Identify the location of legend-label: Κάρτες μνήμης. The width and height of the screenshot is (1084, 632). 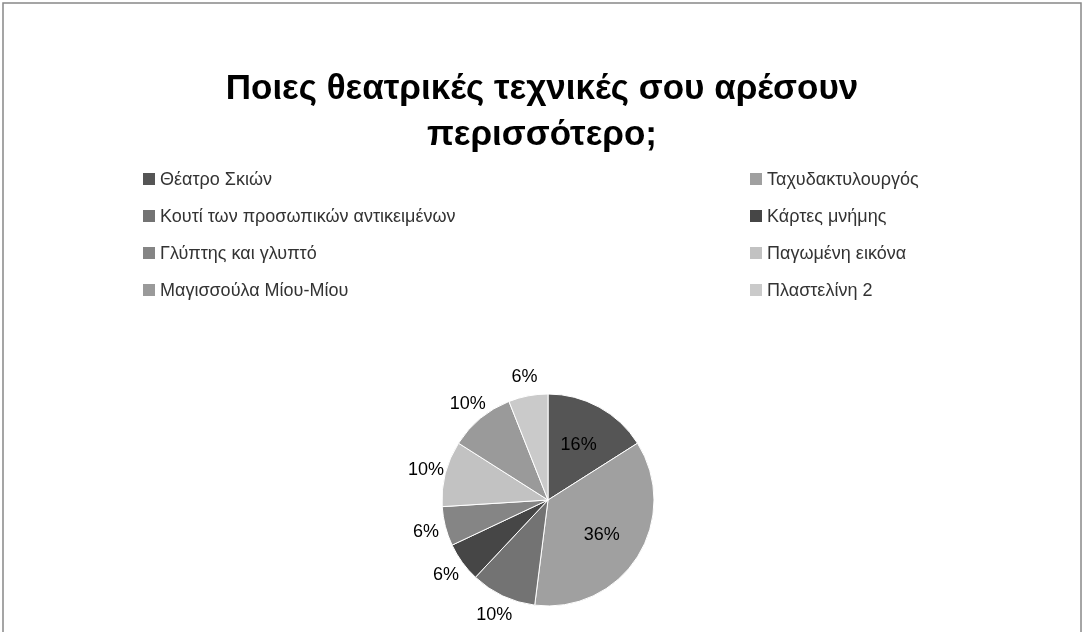
(827, 216).